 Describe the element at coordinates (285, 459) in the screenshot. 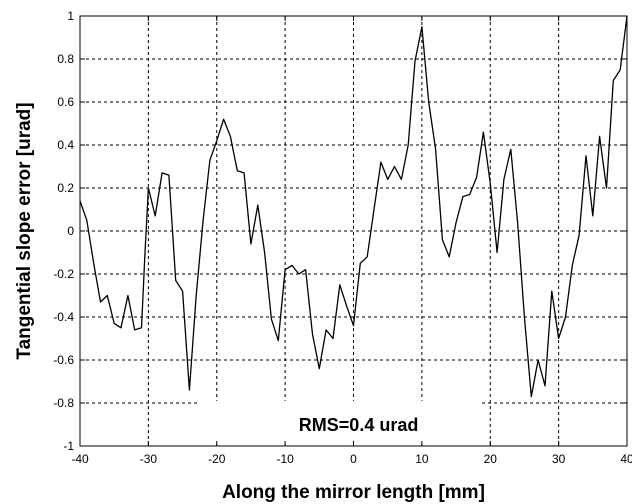

I see `x-tick-label: -10` at that location.